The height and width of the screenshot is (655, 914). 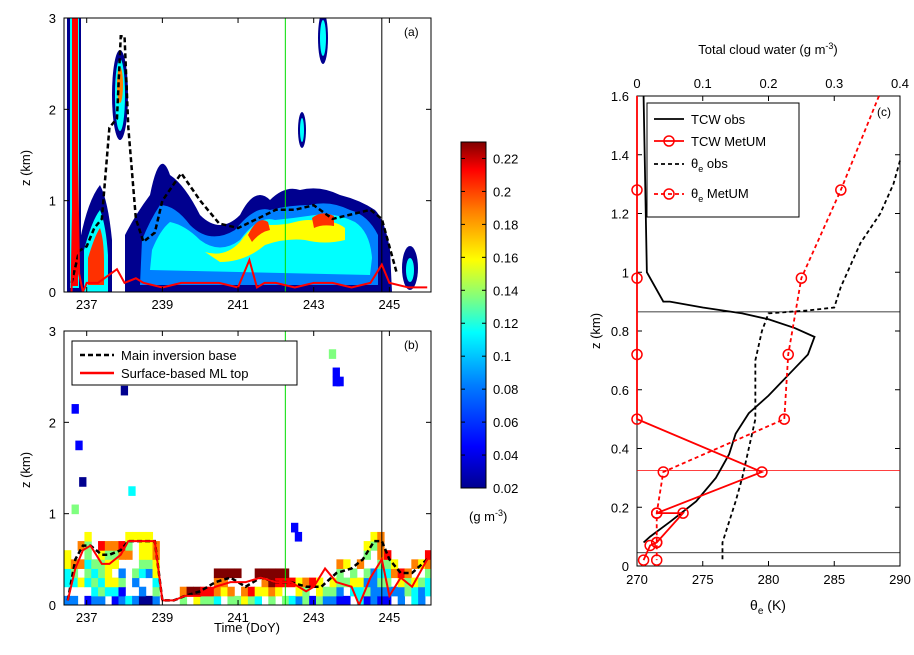 I want to click on x-tick-label: 243, so click(x=314, y=617).